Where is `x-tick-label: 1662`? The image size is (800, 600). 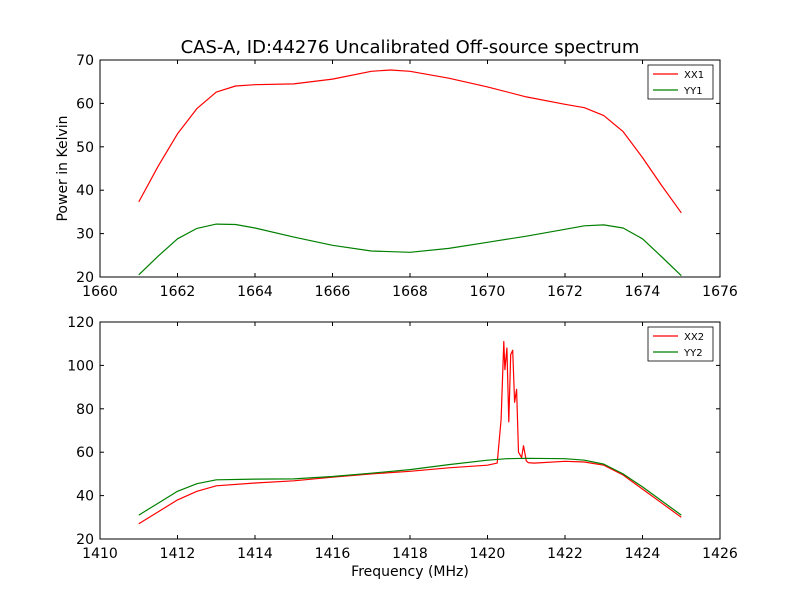
x-tick-label: 1662 is located at coordinates (178, 292).